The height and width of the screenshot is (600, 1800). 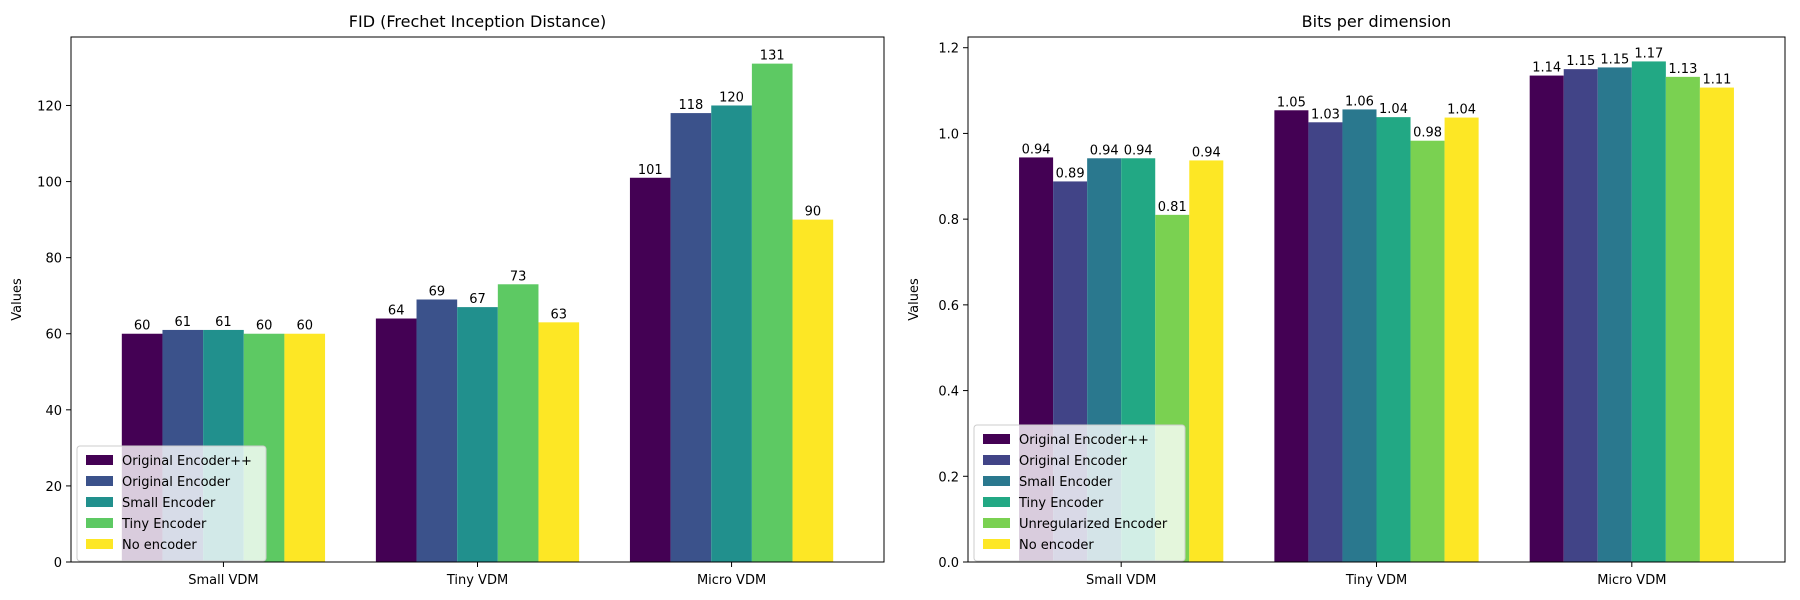 I want to click on chart-title: Bits per dimension, so click(x=1377, y=21).